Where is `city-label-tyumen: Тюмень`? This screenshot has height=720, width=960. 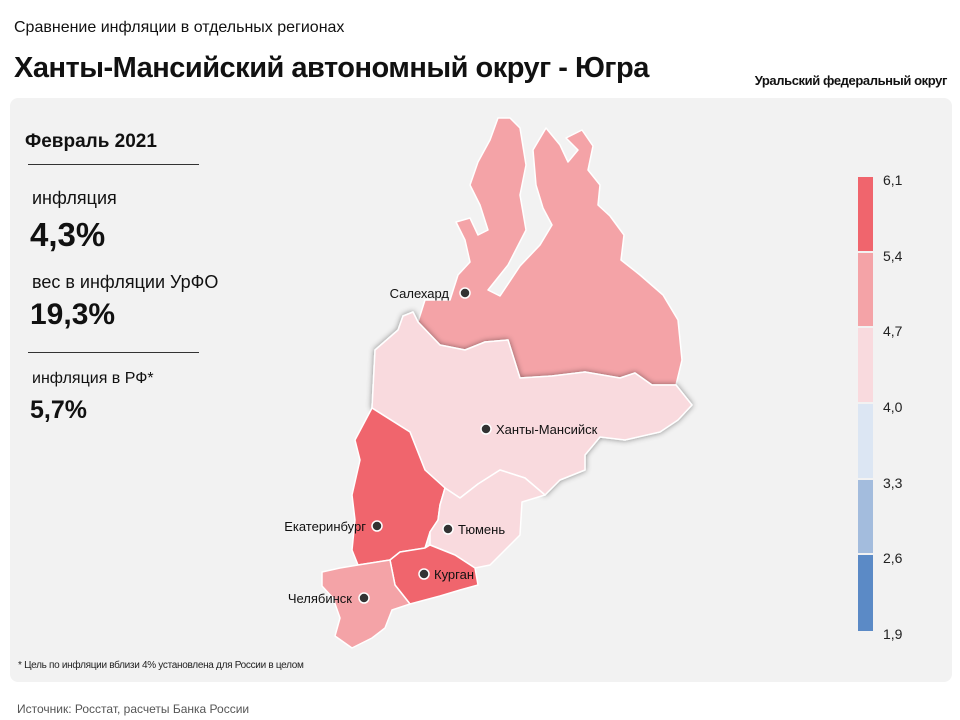 city-label-tyumen: Тюмень is located at coordinates (481, 529).